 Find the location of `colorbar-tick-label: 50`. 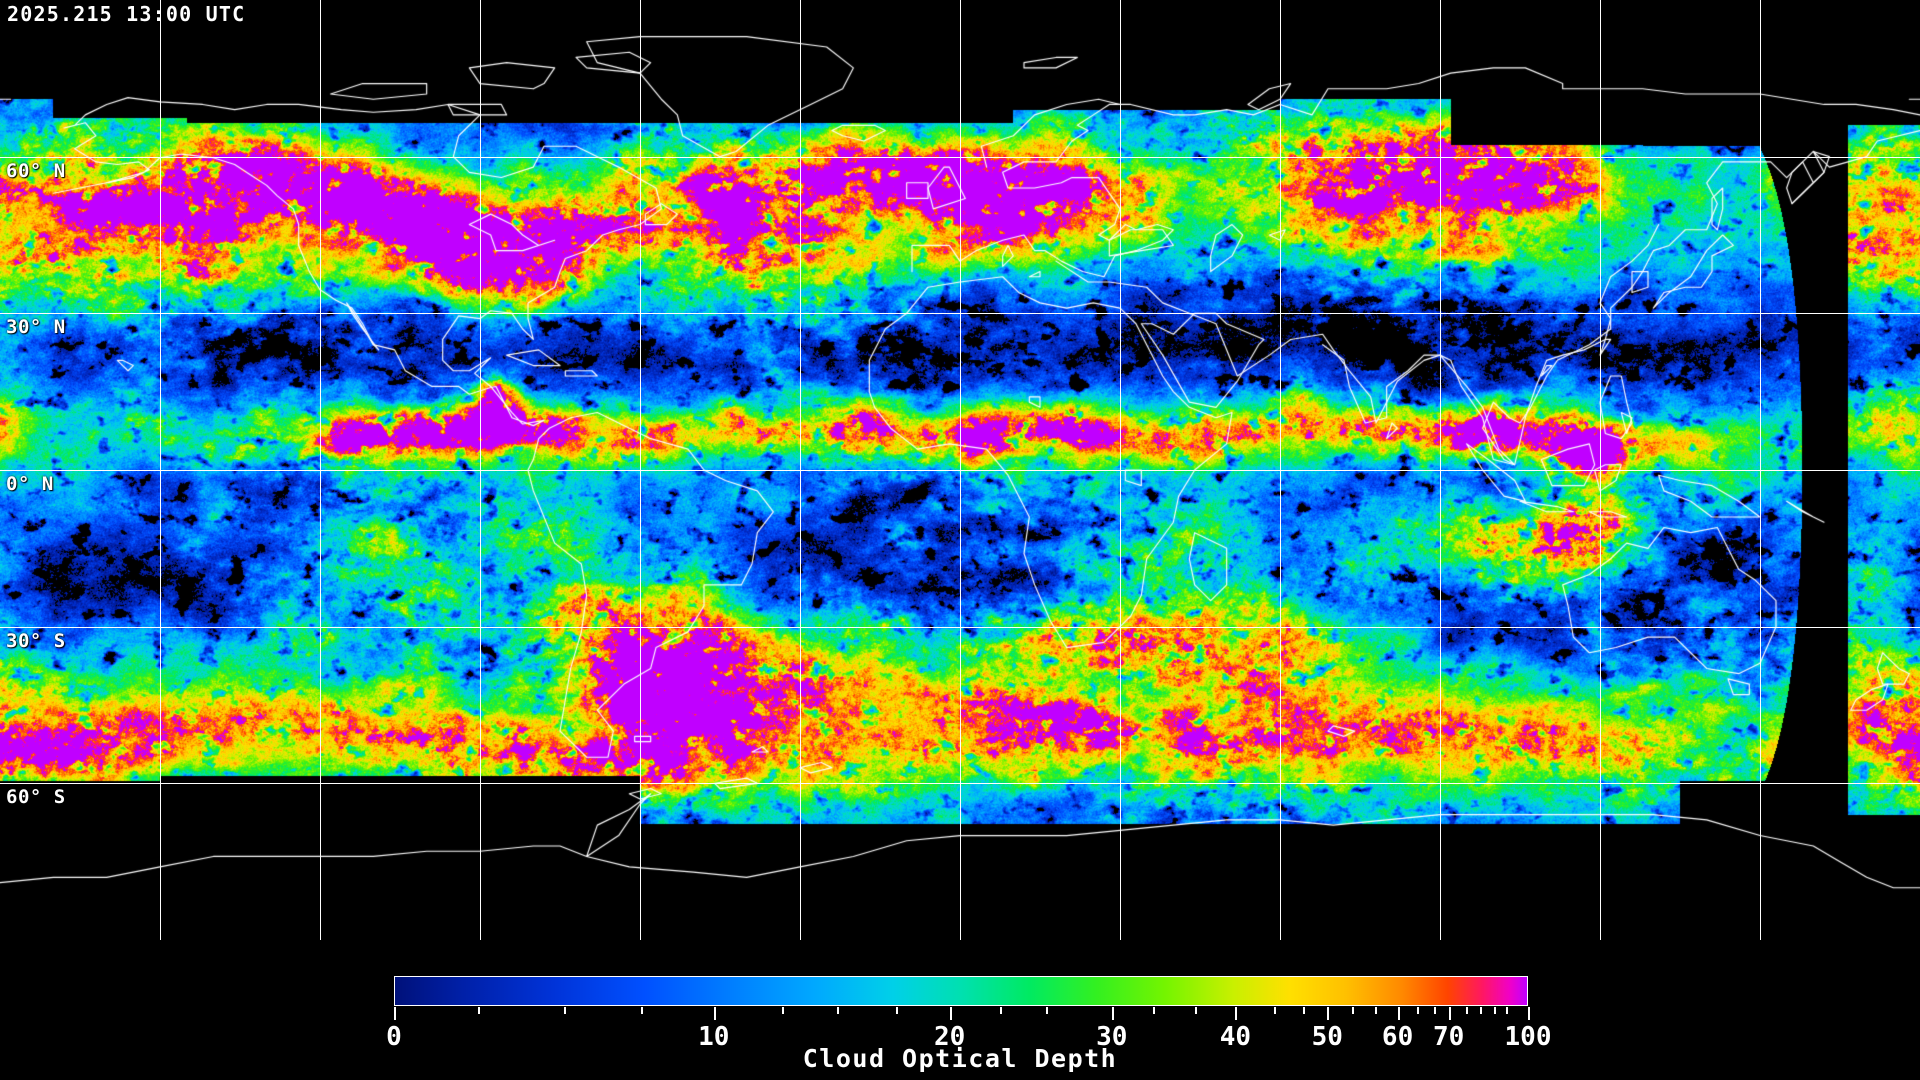

colorbar-tick-label: 50 is located at coordinates (1327, 1037).